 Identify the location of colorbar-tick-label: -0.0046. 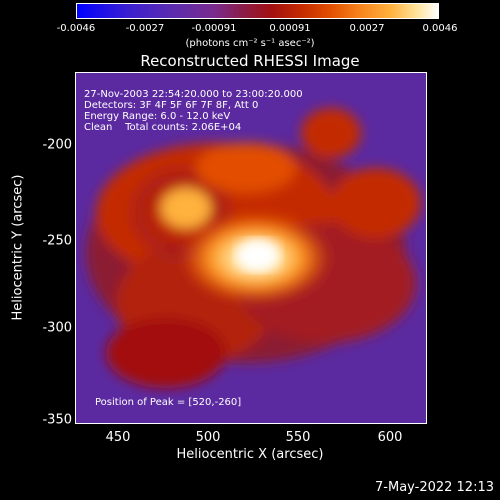
(76, 28).